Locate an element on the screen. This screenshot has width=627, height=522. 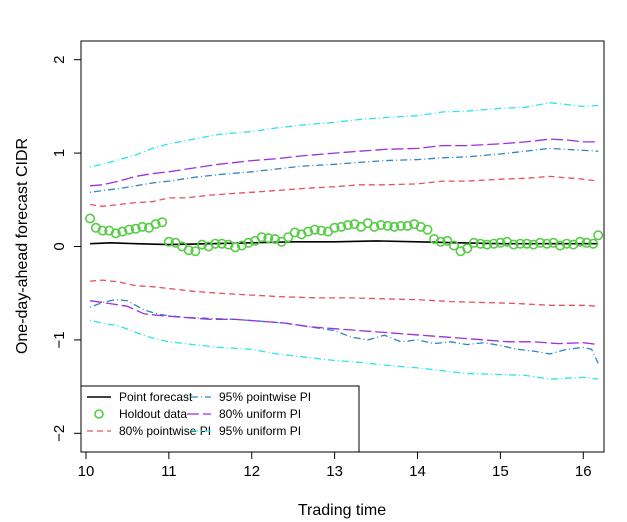
series-line-95-pointwise-pi is located at coordinates (344, 170).